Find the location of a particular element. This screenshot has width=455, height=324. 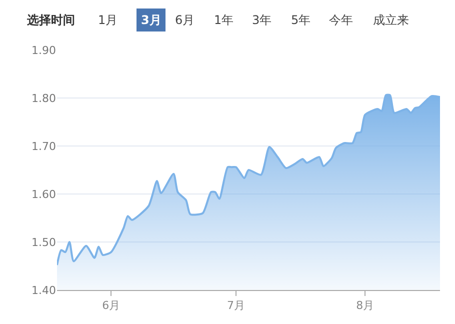

y-tick-label: 1.40 is located at coordinates (44, 290).